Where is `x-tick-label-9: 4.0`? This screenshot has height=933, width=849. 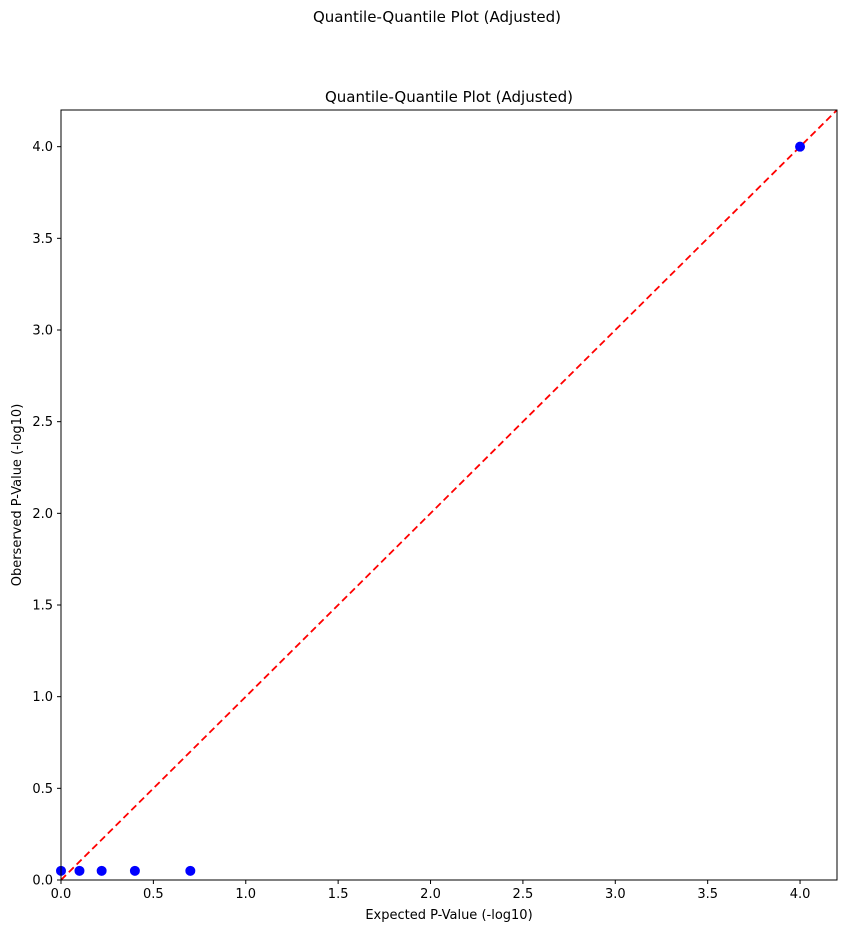
x-tick-label-9: 4.0 is located at coordinates (800, 894).